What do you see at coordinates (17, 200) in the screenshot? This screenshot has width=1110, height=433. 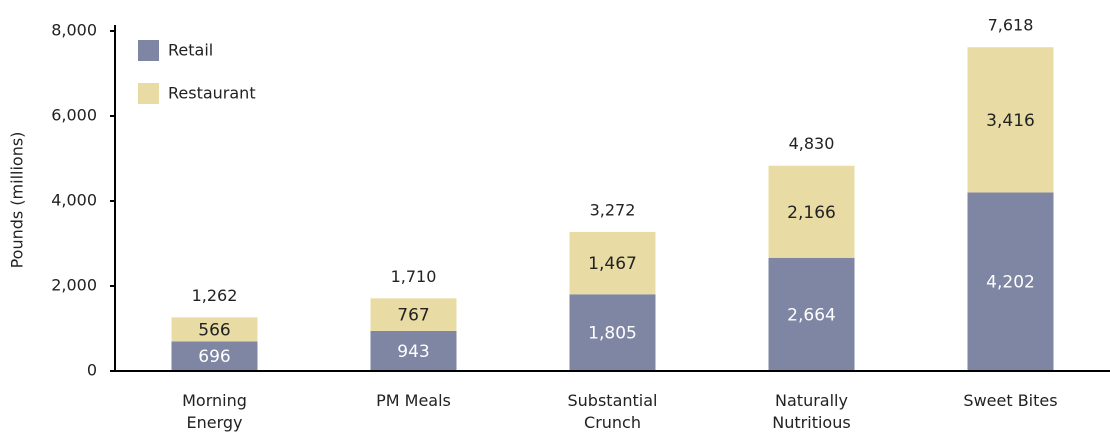 I see `y-axis-label: Pounds (millions)` at bounding box center [17, 200].